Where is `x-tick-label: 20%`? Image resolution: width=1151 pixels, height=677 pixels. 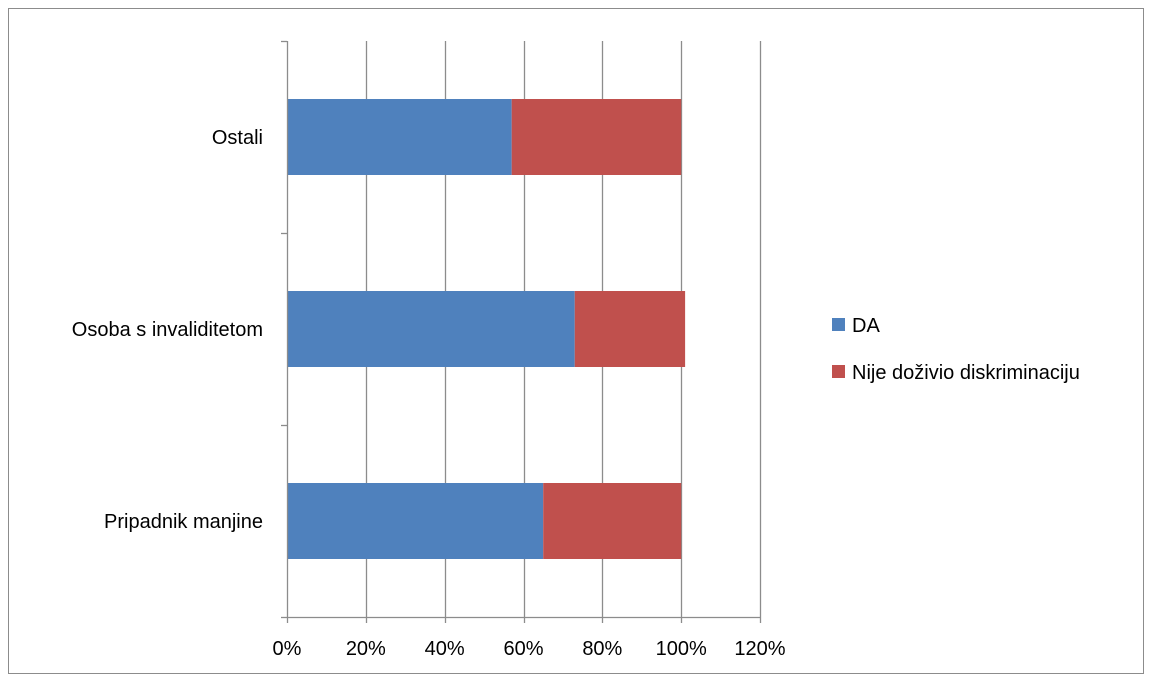
x-tick-label: 20% is located at coordinates (366, 649).